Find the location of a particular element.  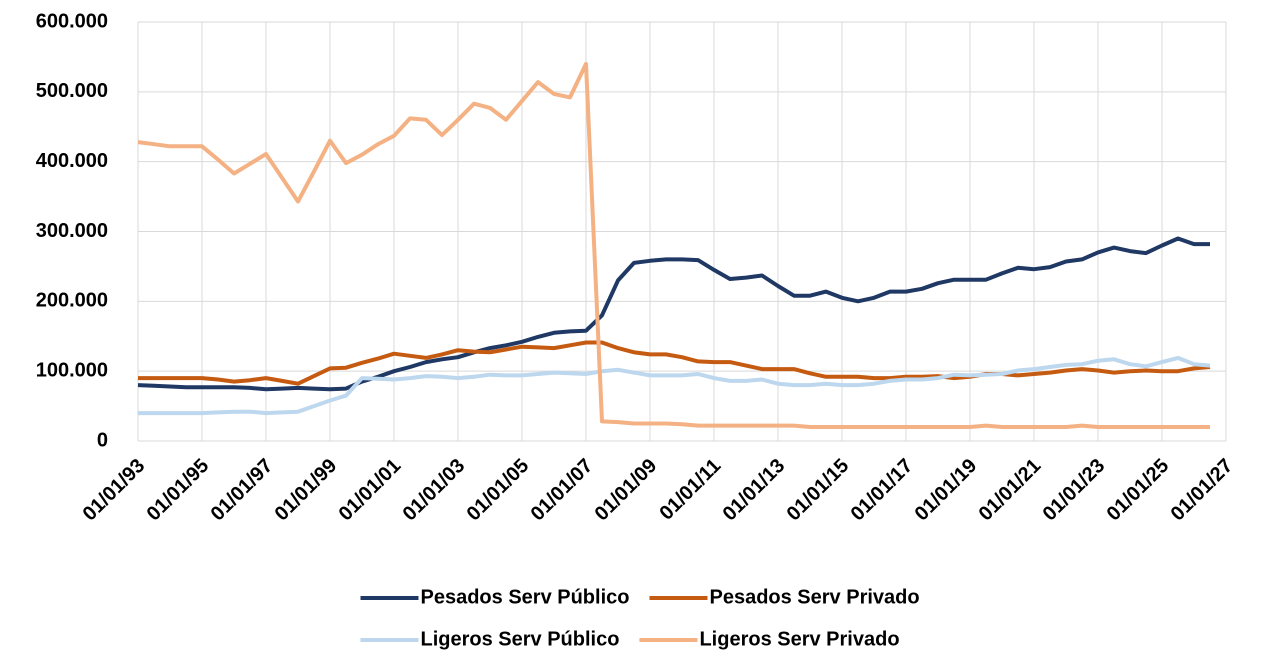

y-tick-label: 600.000 is located at coordinates (72, 21).